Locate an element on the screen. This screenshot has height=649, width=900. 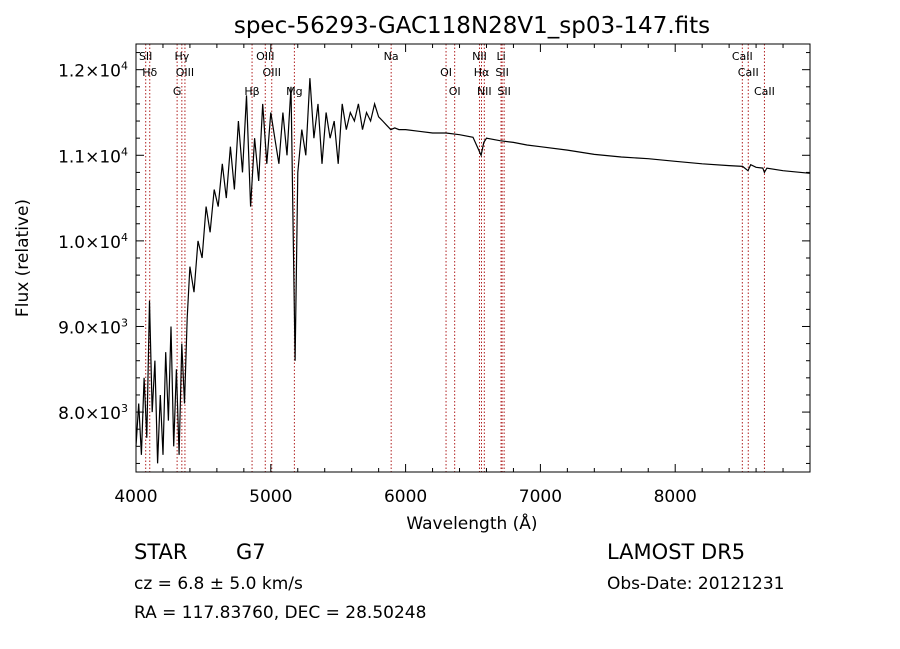
chart-title: spec-56293-GAC118N28V1_sp03-147.fits is located at coordinates (472, 26).